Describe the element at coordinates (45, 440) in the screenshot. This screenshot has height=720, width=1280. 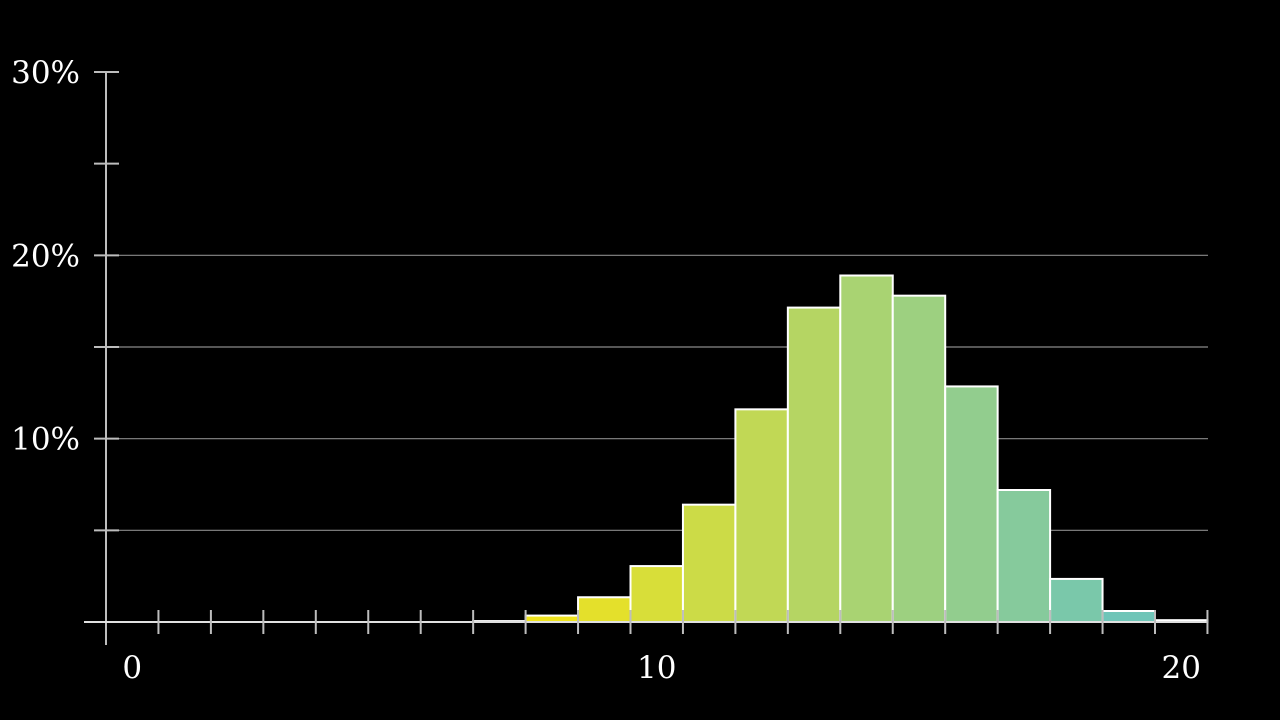
I see `y-tick-label: 10%` at that location.